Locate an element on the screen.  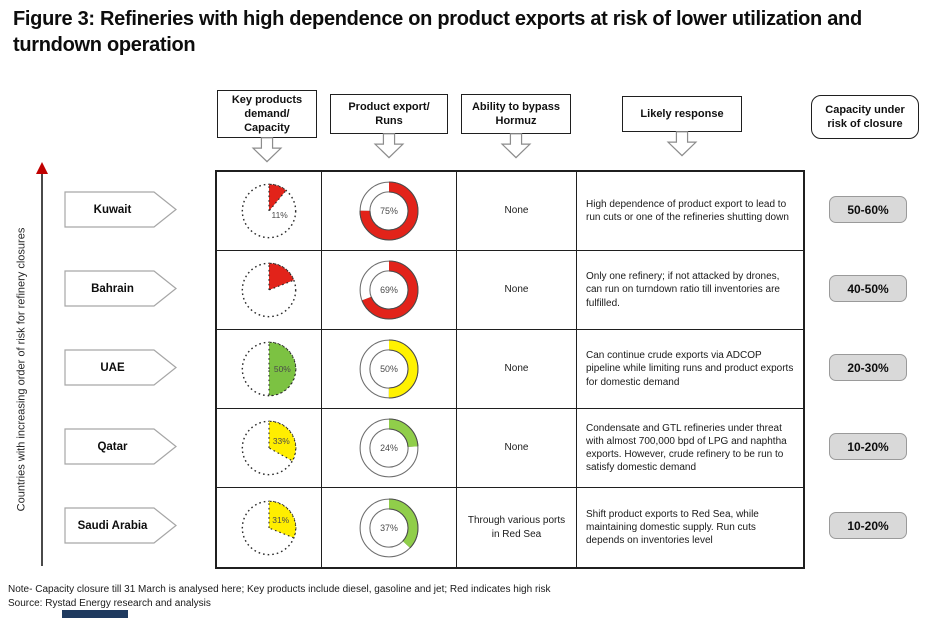
column-header-likely-response: Likely response is located at coordinates (682, 114).